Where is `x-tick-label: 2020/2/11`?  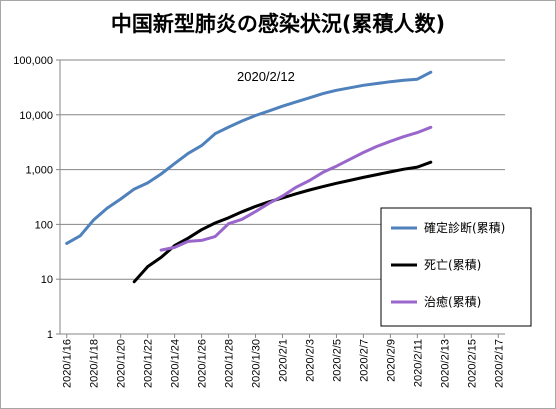 x-tick-label: 2020/2/11 is located at coordinates (418, 363).